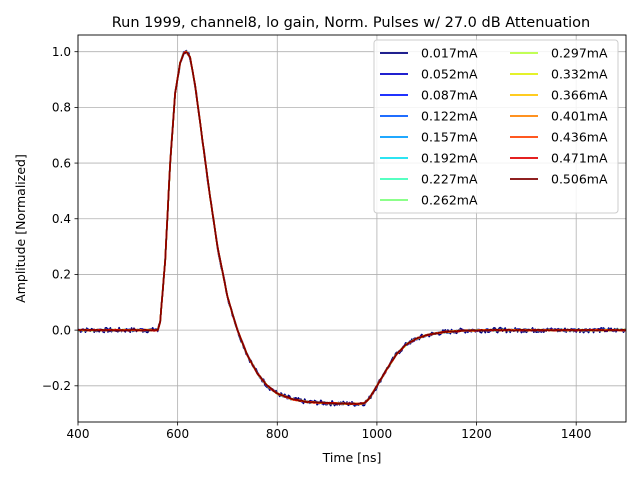  What do you see at coordinates (449, 200) in the screenshot?
I see `legend-label: 0.262mA` at bounding box center [449, 200].